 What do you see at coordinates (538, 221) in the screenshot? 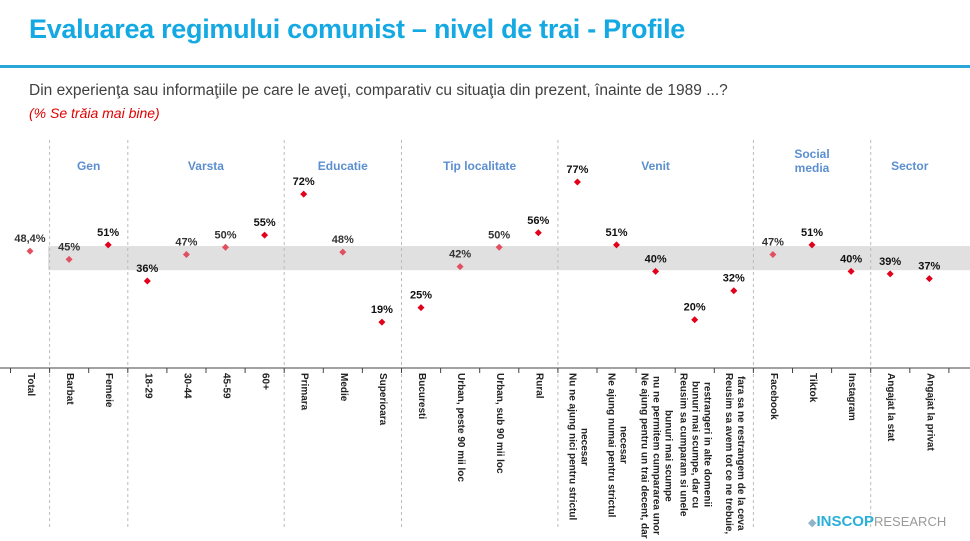
I see `data-label: 56%` at bounding box center [538, 221].